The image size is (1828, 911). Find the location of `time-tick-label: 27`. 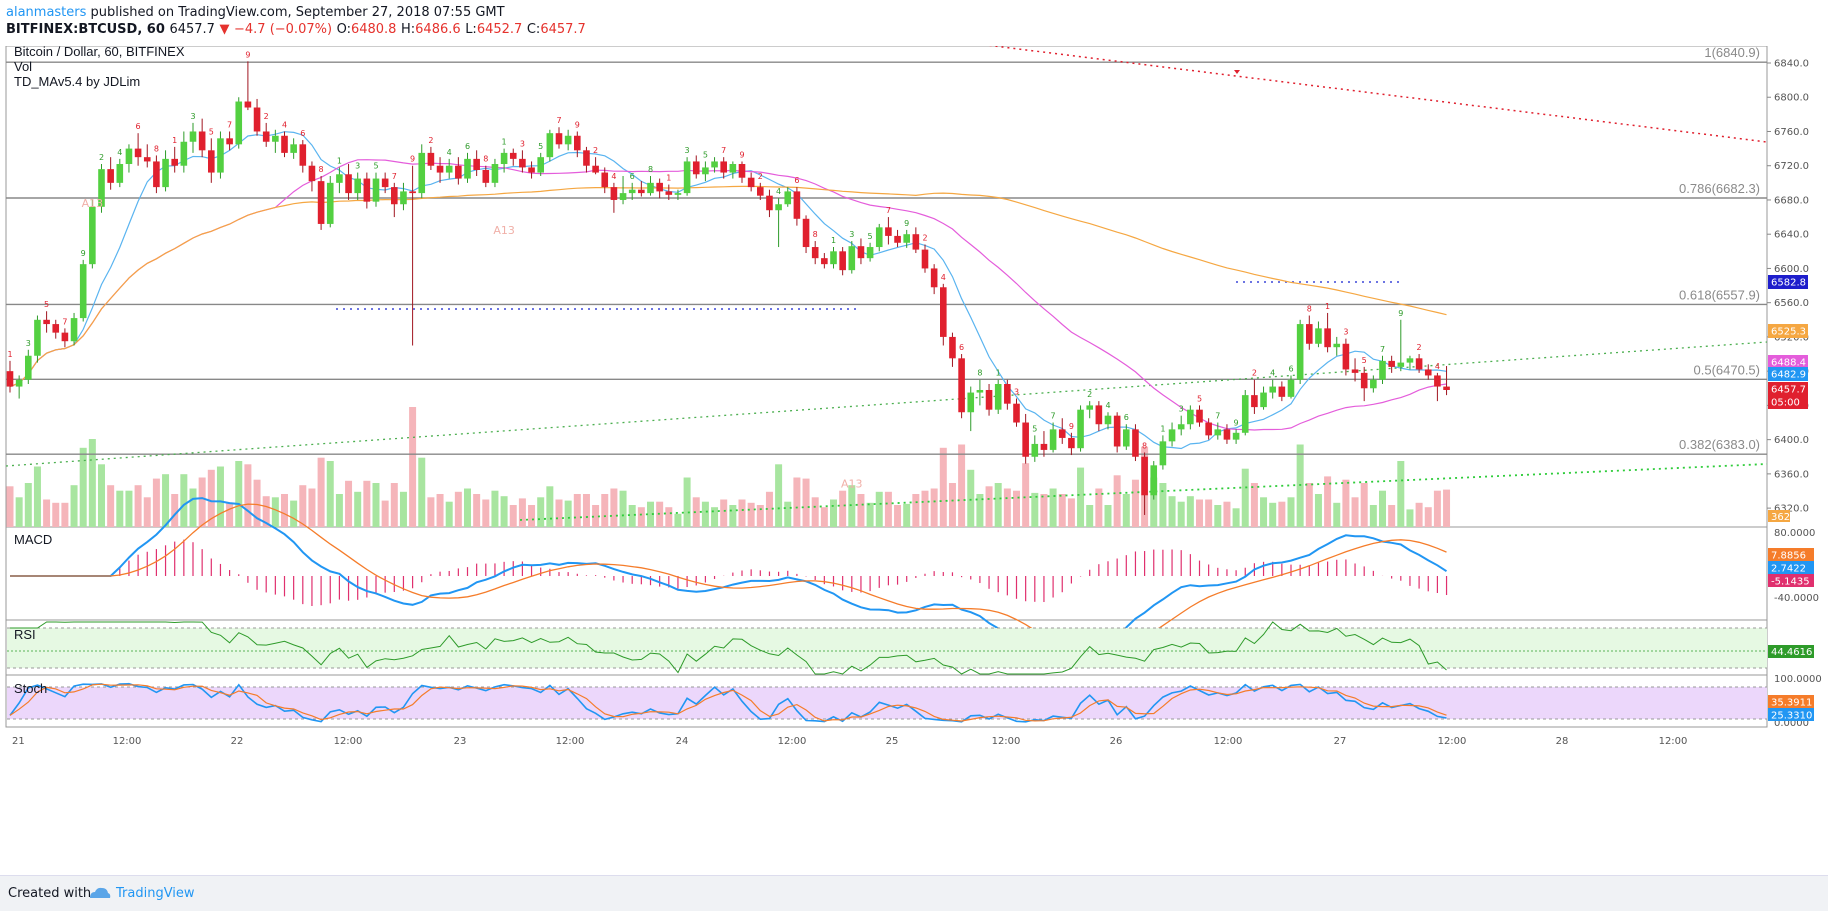

time-tick-label: 27 is located at coordinates (1340, 741).